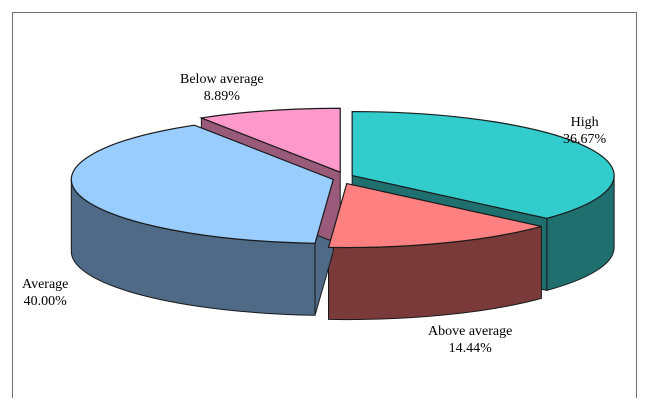 This screenshot has width=650, height=399. What do you see at coordinates (45, 301) in the screenshot?
I see `label-average-value: 40.00%` at bounding box center [45, 301].